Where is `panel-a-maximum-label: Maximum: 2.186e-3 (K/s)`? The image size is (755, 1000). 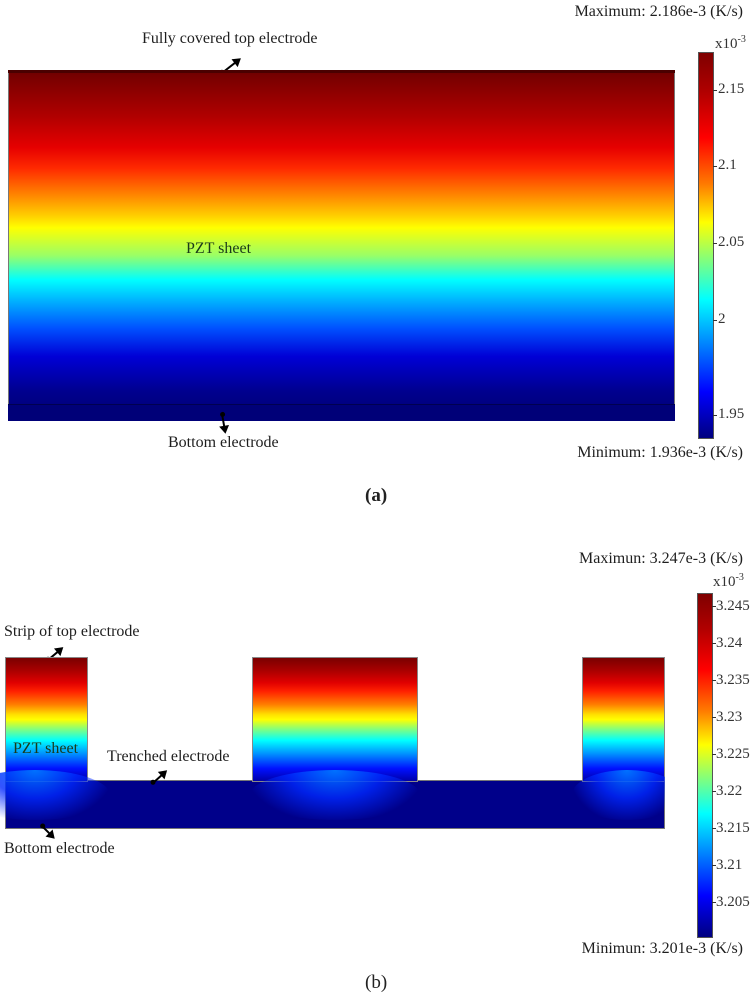
panel-a-maximum-label: Maximum: 2.186e-3 (K/s) is located at coordinates (658, 11).